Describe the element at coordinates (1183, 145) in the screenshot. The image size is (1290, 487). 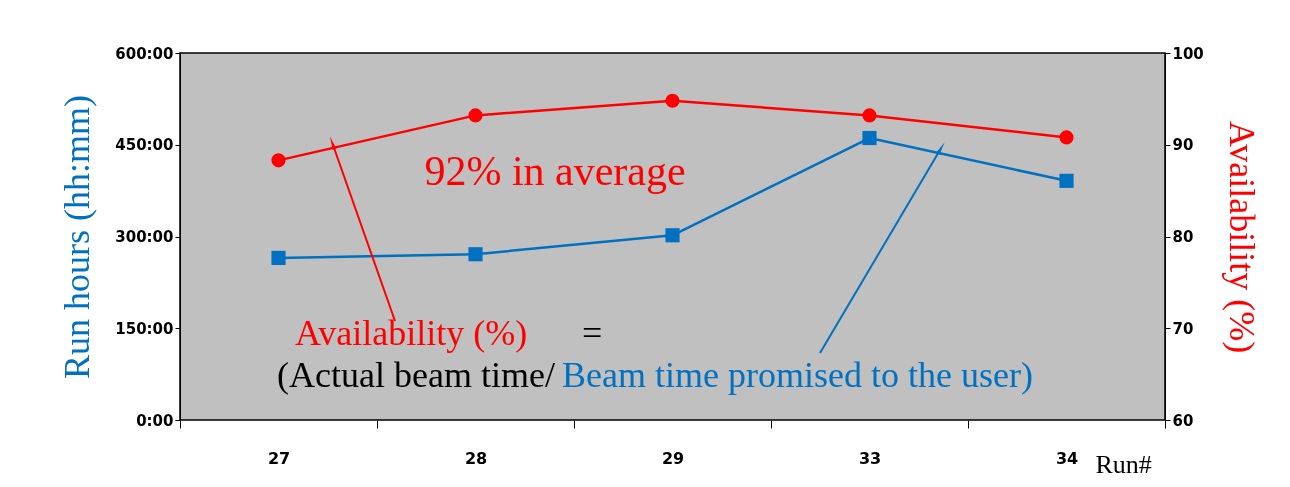
I see `y2-tick-label: 90` at that location.